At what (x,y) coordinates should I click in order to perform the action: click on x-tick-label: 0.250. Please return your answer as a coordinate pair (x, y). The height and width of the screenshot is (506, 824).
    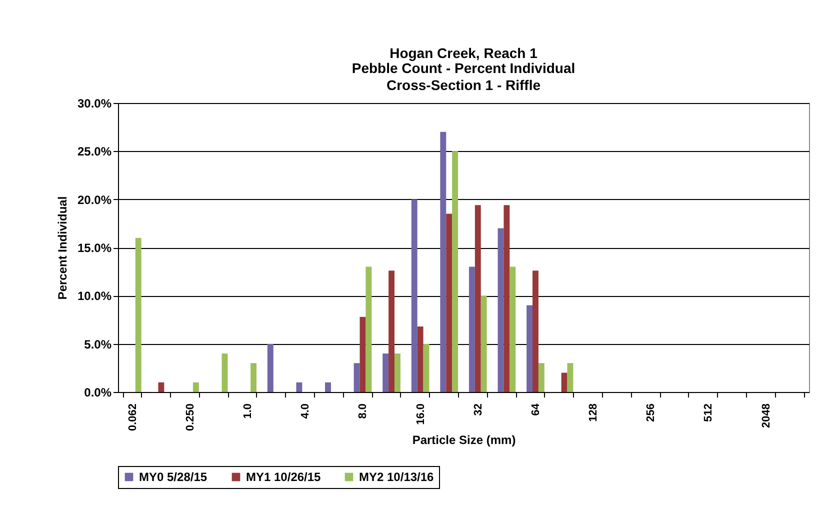
    Looking at the image, I should click on (190, 418).